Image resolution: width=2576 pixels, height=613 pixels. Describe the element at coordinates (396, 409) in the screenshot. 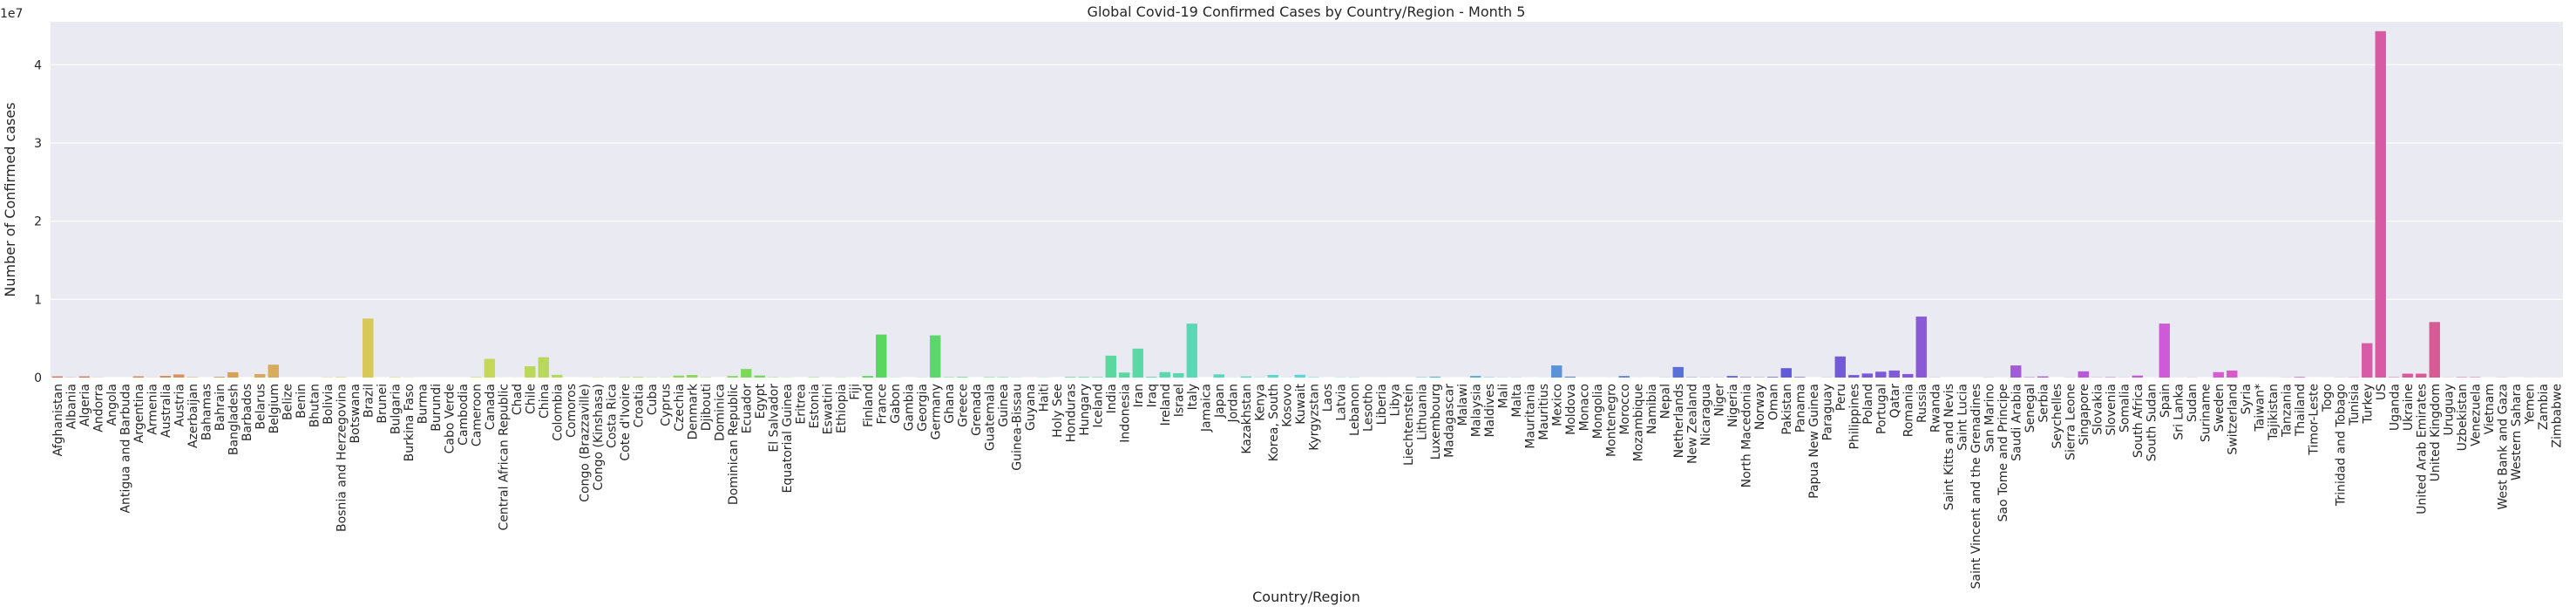

I see `x-tick-label: Bulgaria` at that location.